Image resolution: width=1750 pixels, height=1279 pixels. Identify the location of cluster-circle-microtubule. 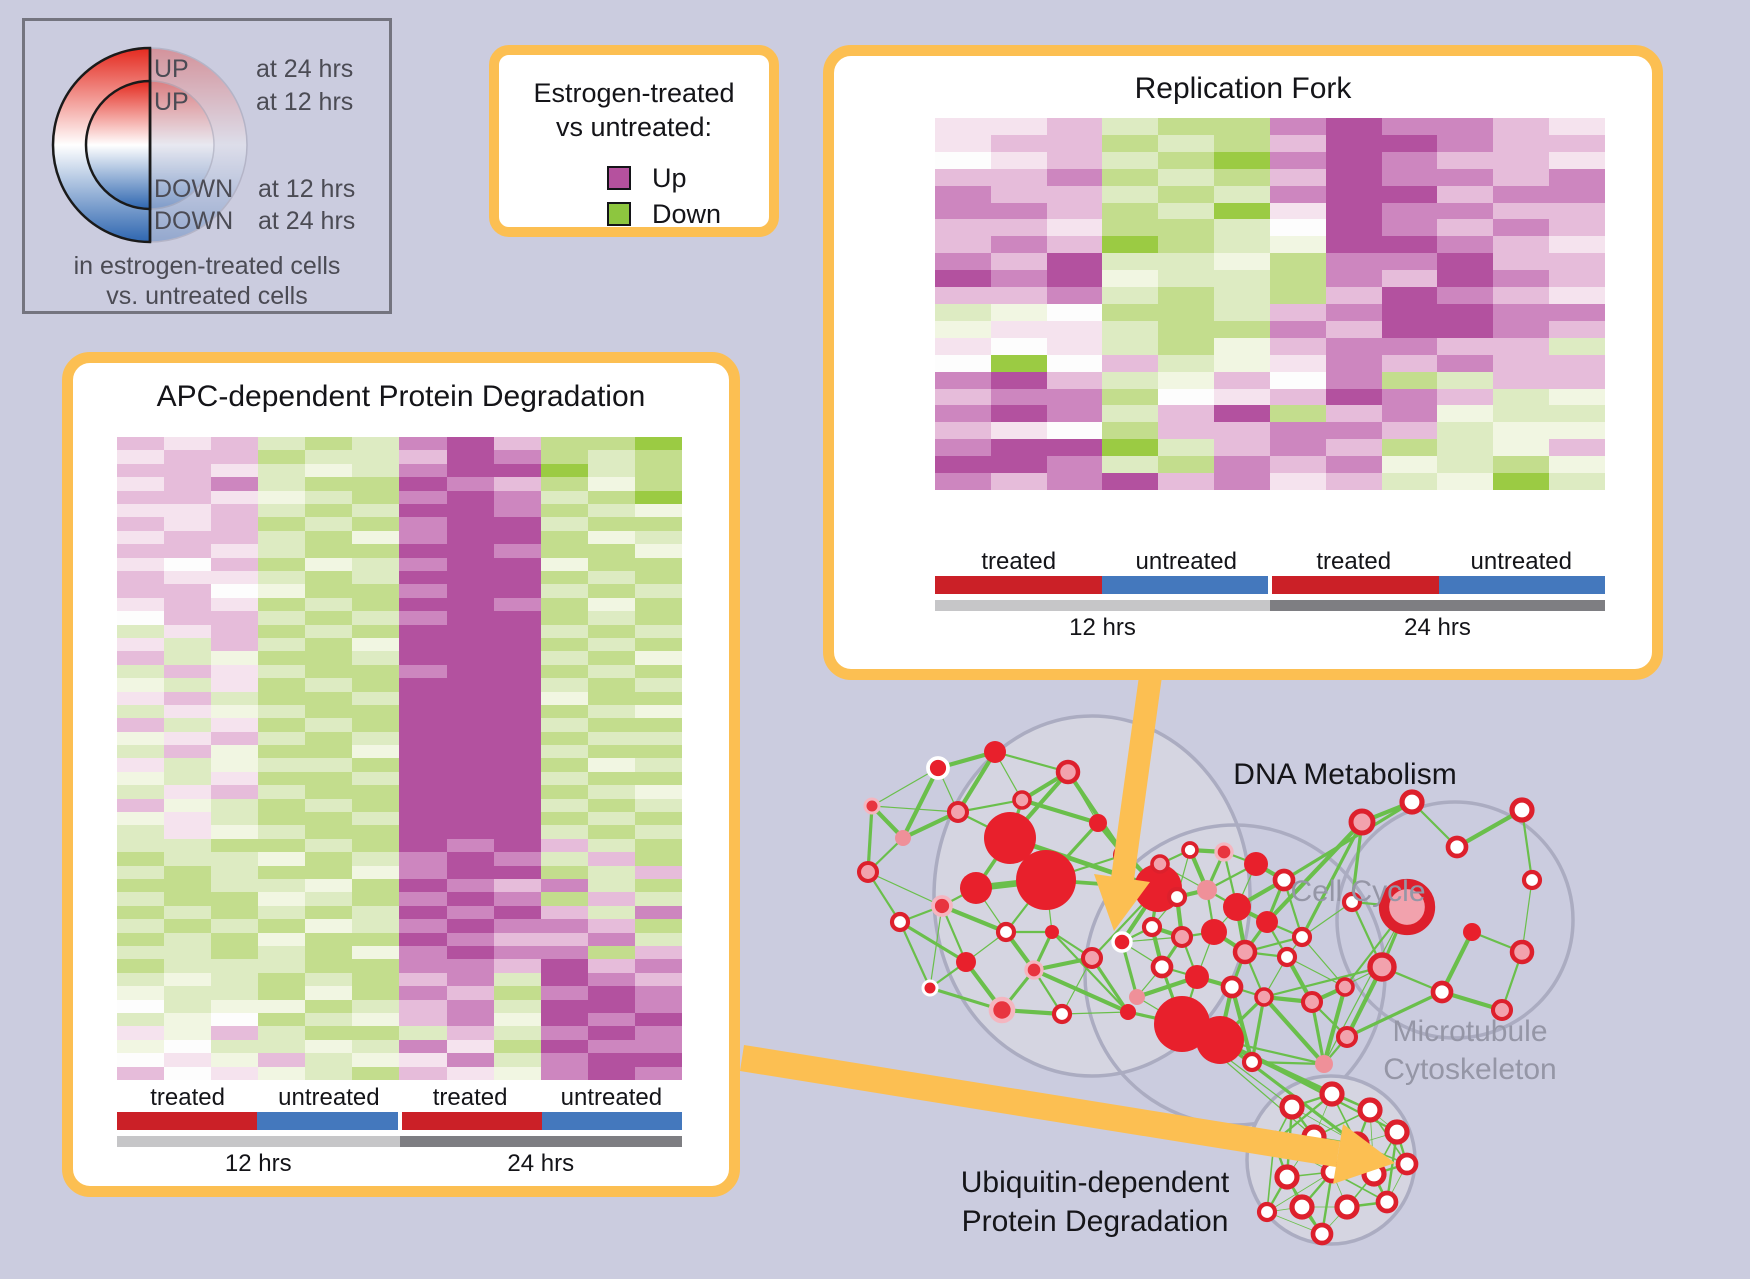
(1455, 920).